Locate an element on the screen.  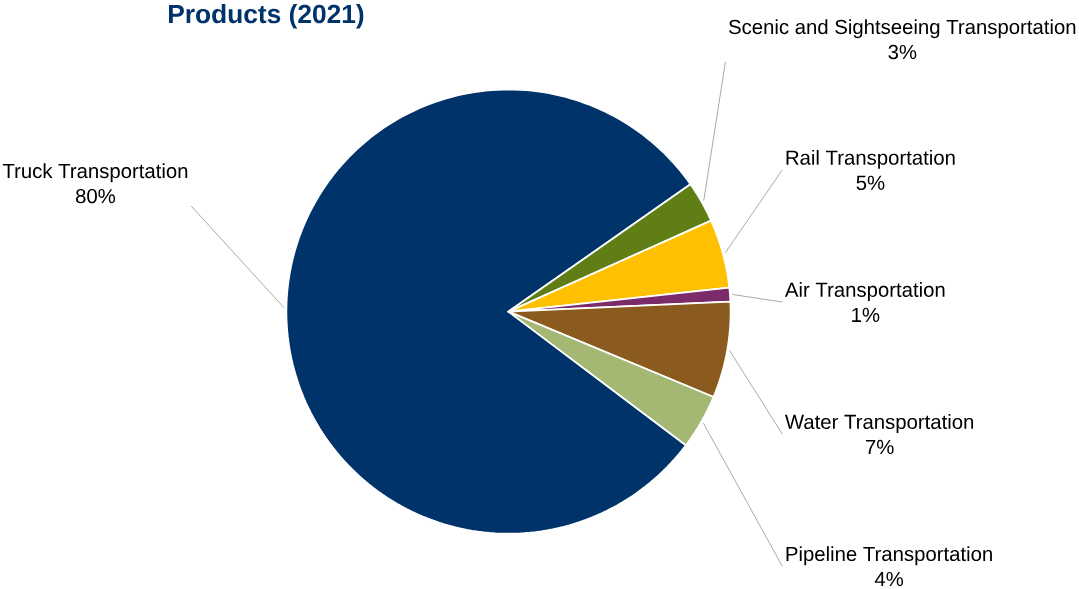
data-label: 5% is located at coordinates (870, 183).